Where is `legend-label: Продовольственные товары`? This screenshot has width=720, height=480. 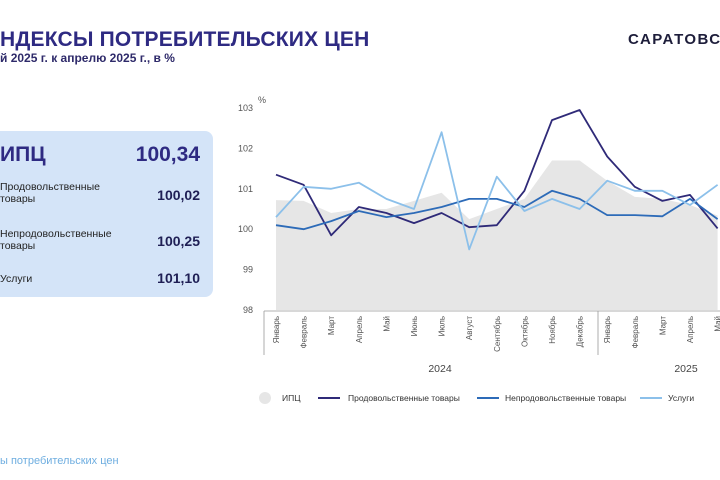 legend-label: Продовольственные товары is located at coordinates (404, 398).